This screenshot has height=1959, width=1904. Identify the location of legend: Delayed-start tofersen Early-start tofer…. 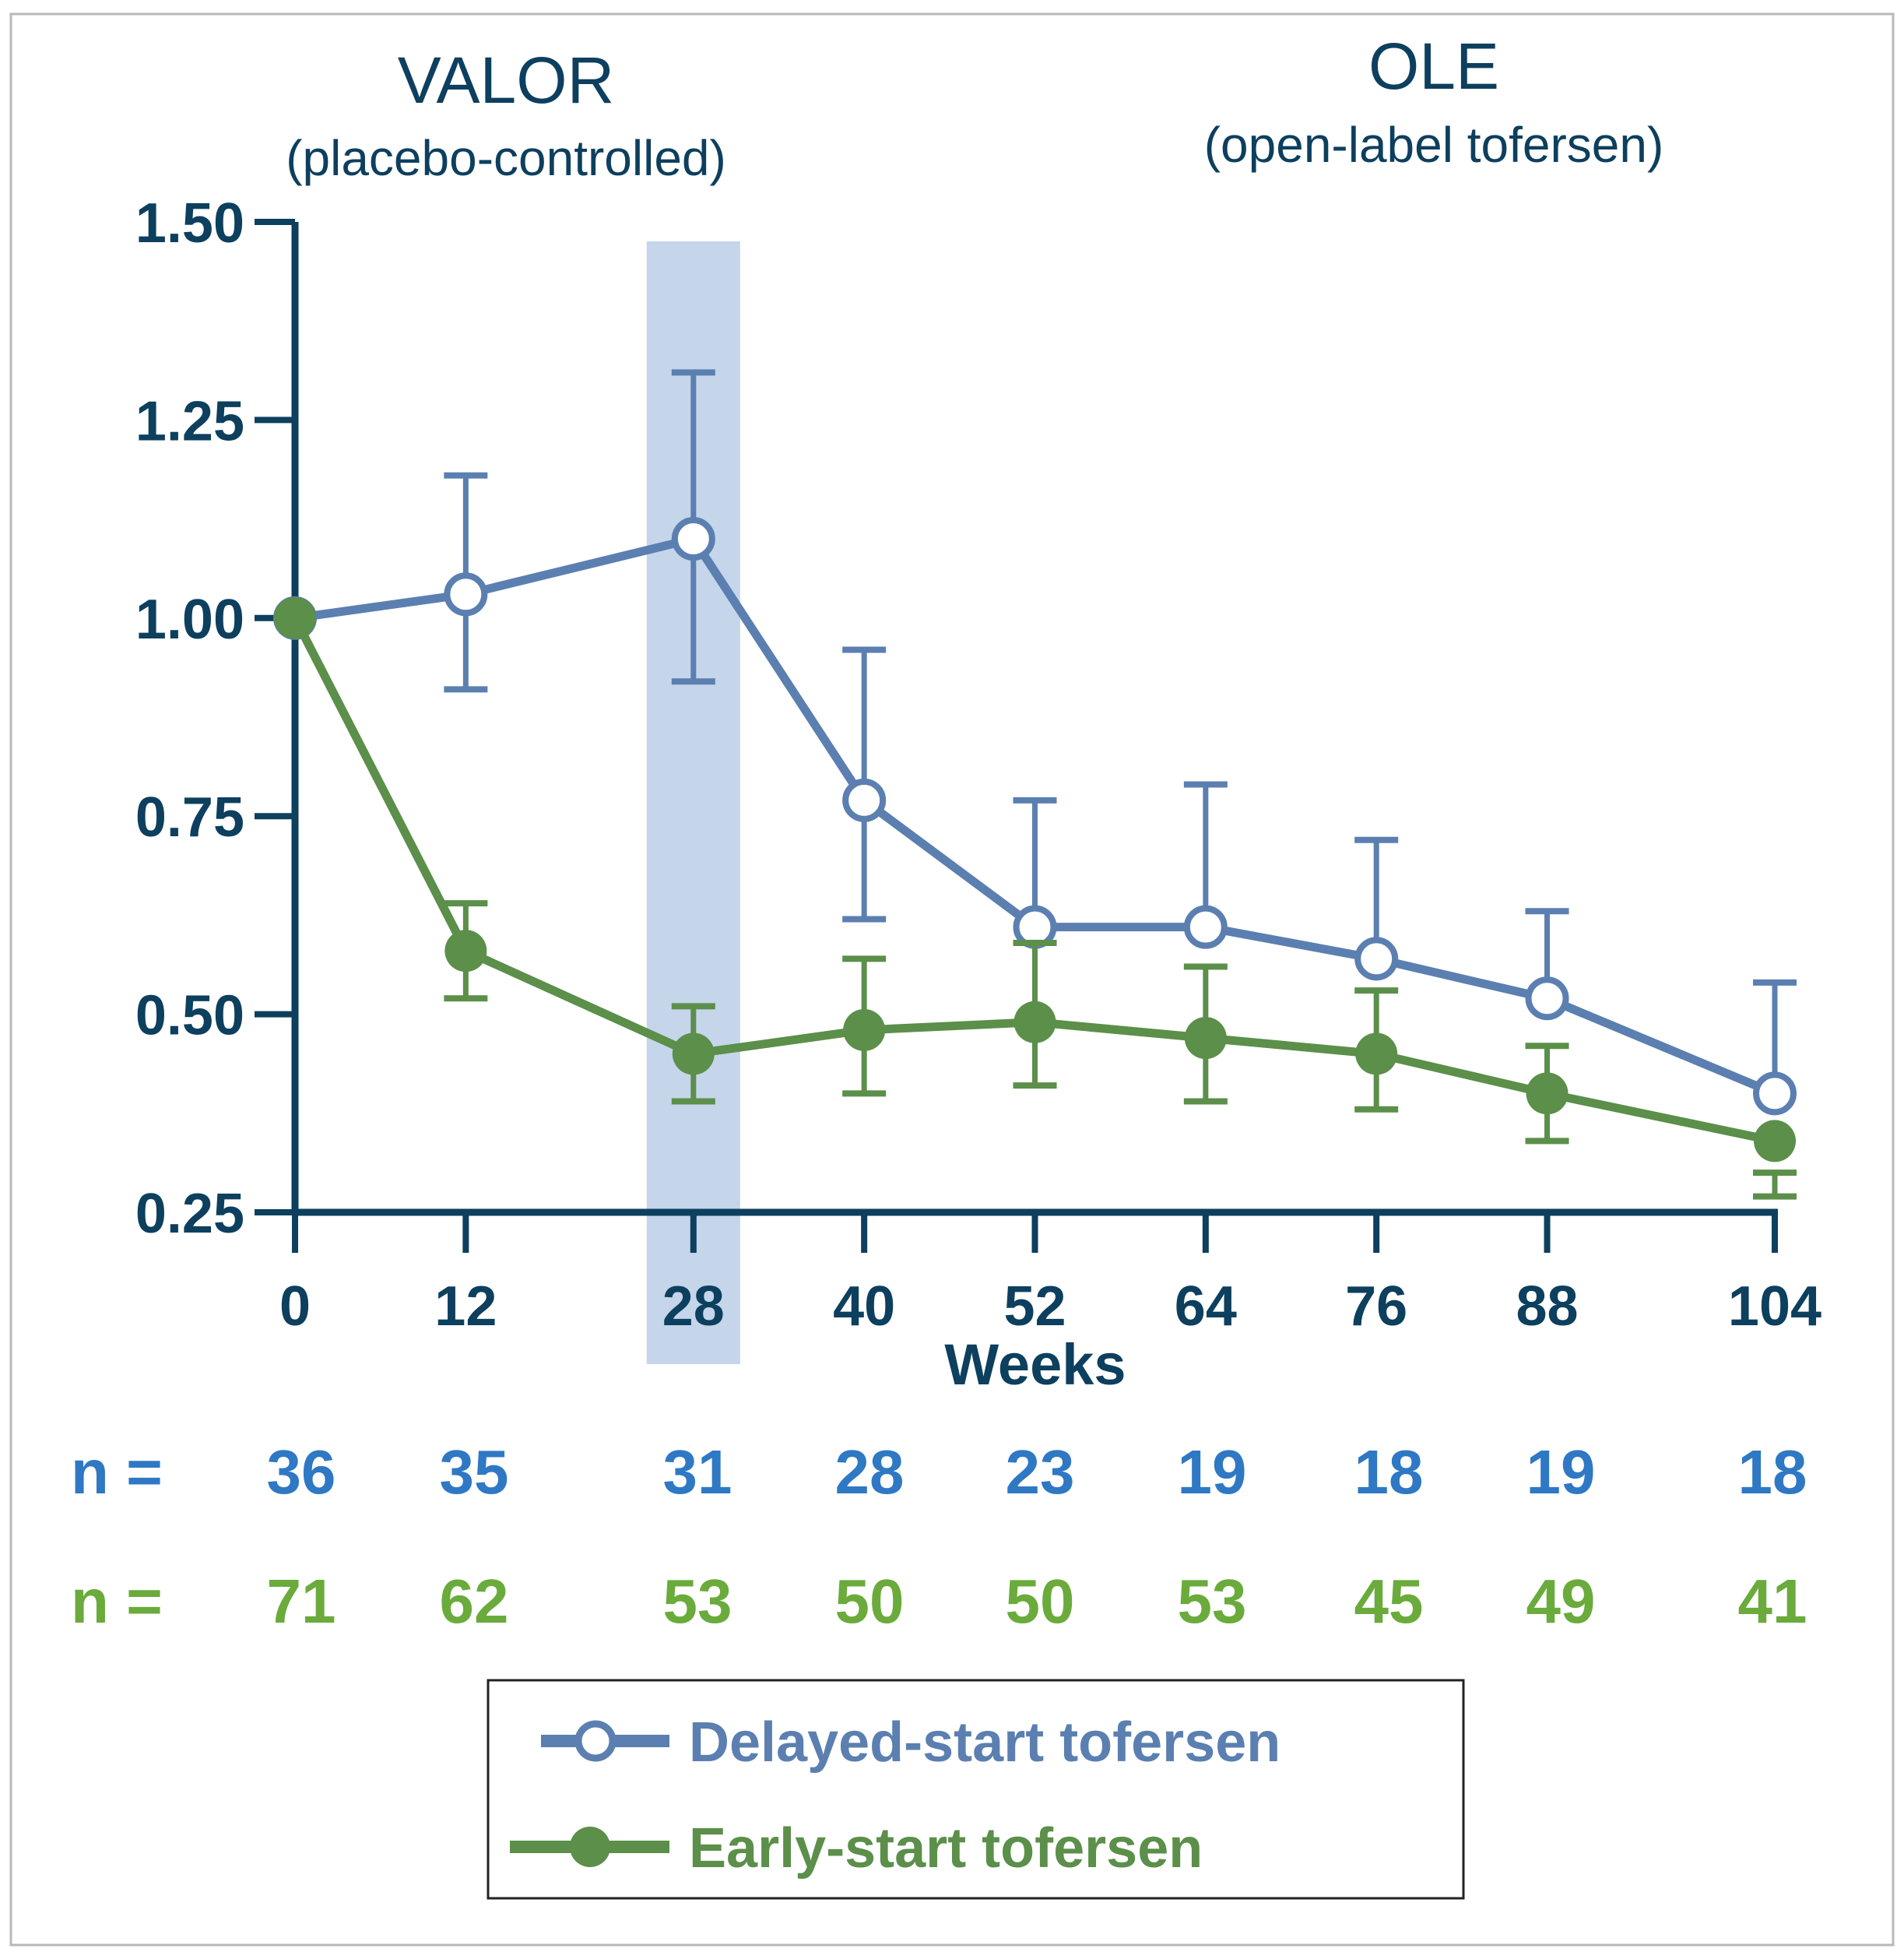
(976, 1789).